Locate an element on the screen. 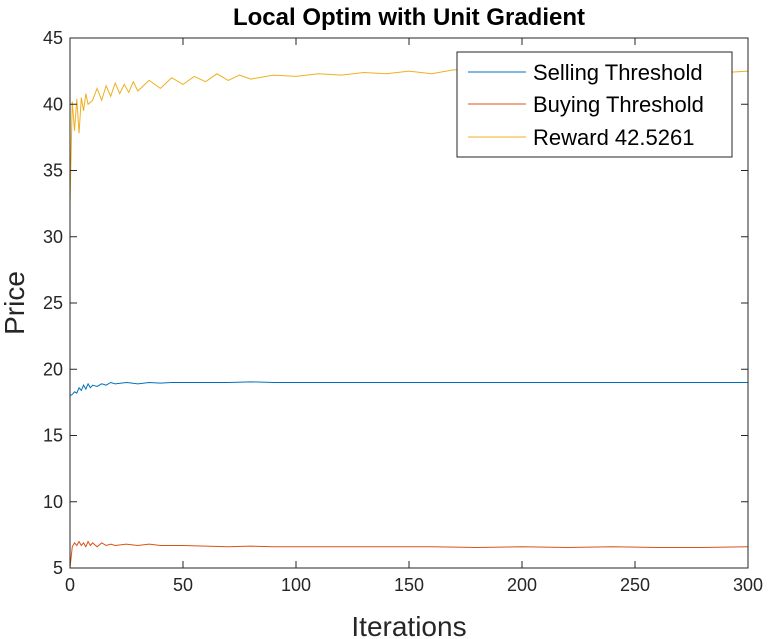  series-line-buying-threshold is located at coordinates (409, 554).